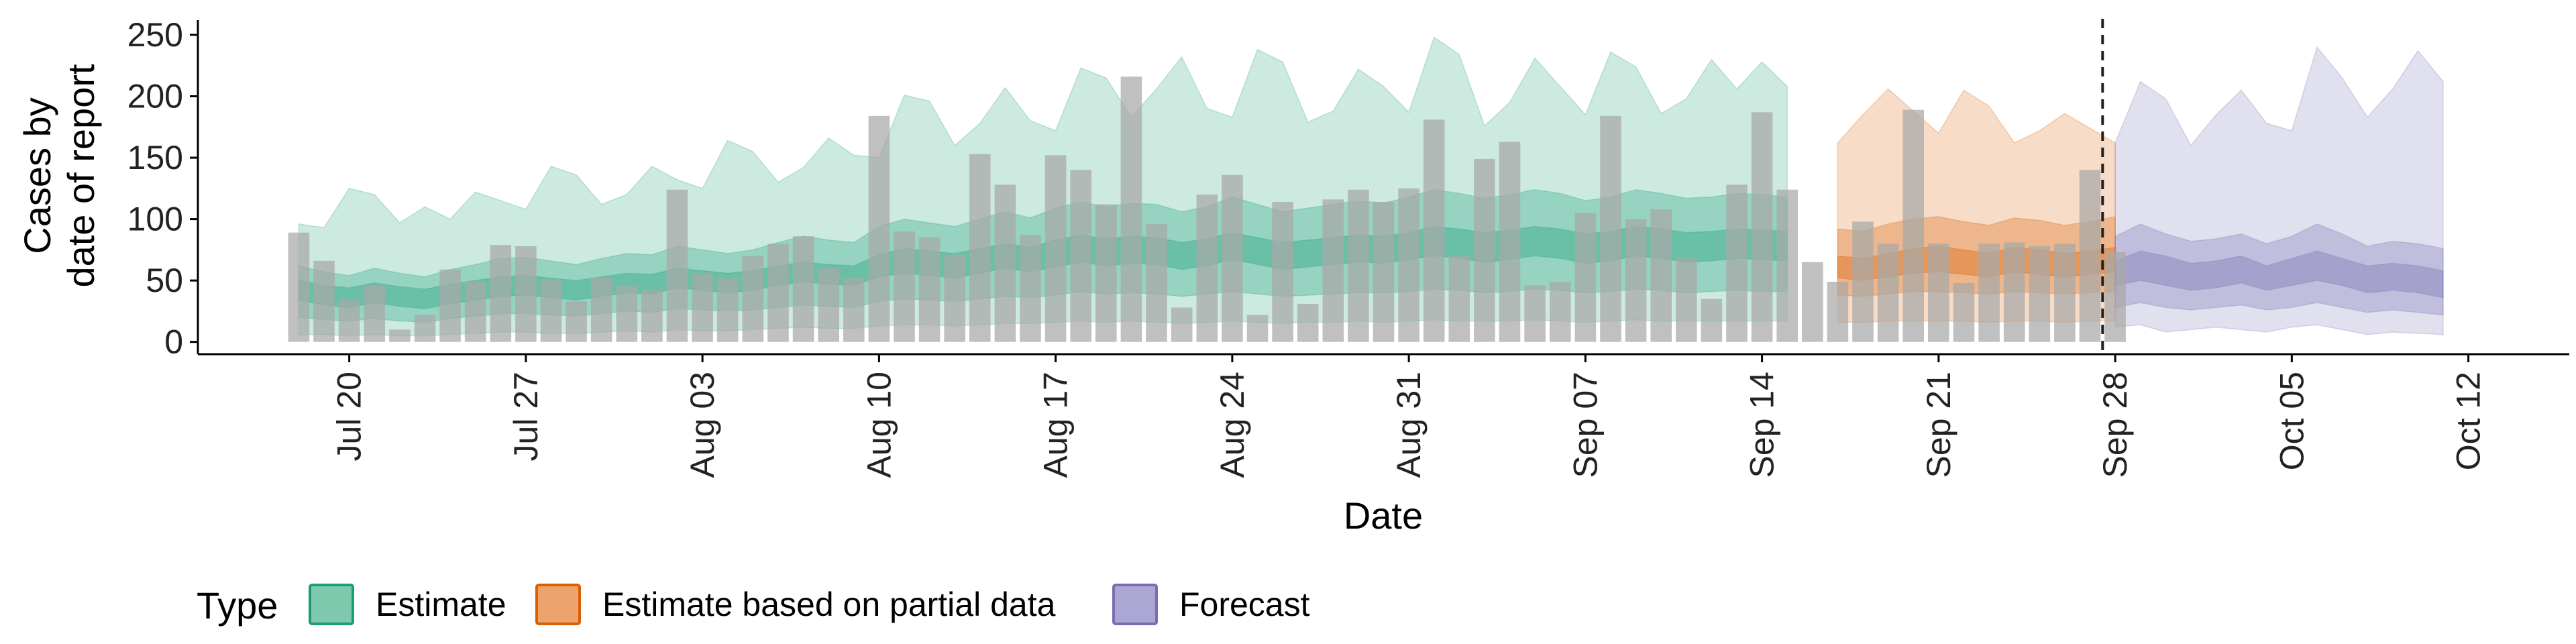 The width and height of the screenshot is (2576, 644). I want to click on y-tick-label: 100, so click(155, 219).